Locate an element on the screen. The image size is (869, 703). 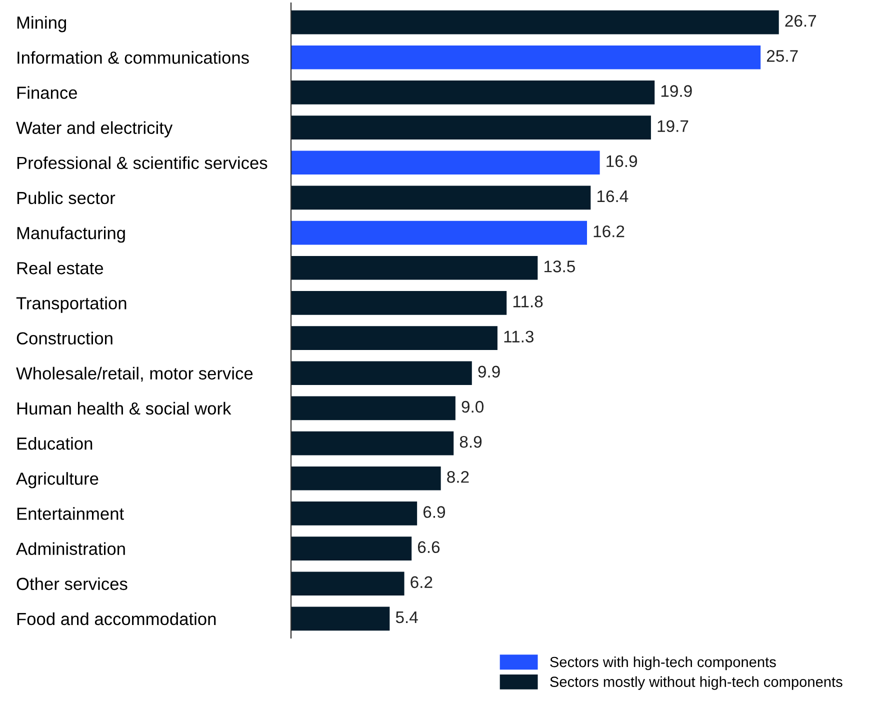
y-tick-label: Food and accommodation is located at coordinates (116, 619).